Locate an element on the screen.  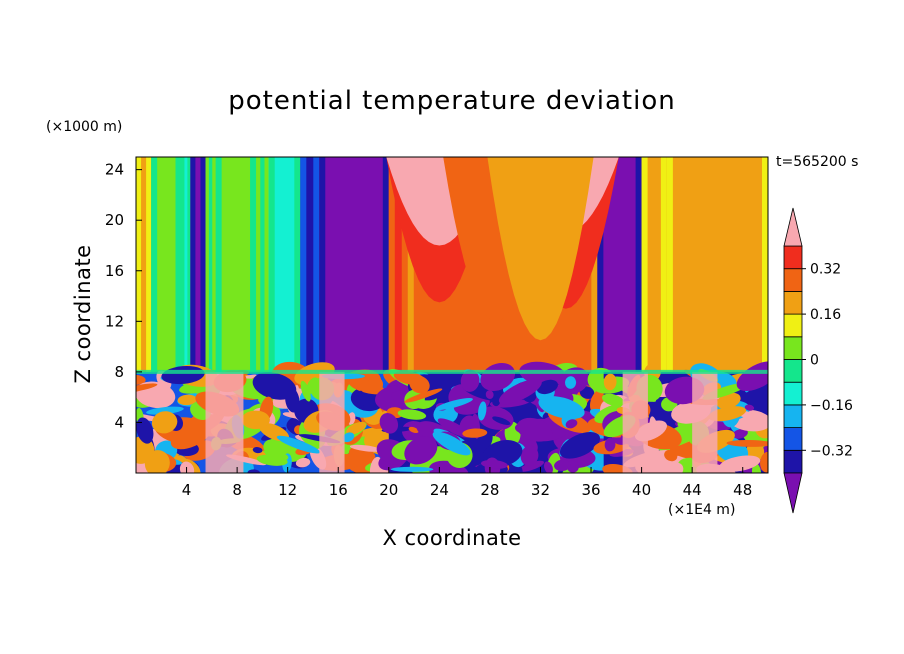
x-tick-label: 36 is located at coordinates (590, 490).